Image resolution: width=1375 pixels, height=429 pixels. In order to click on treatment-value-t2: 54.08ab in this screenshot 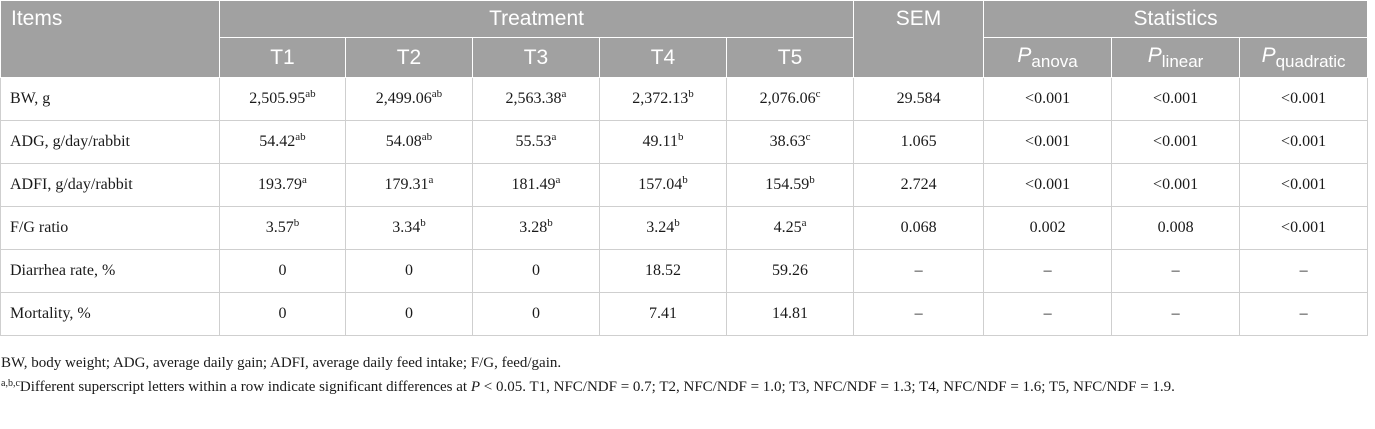, I will do `click(409, 142)`.